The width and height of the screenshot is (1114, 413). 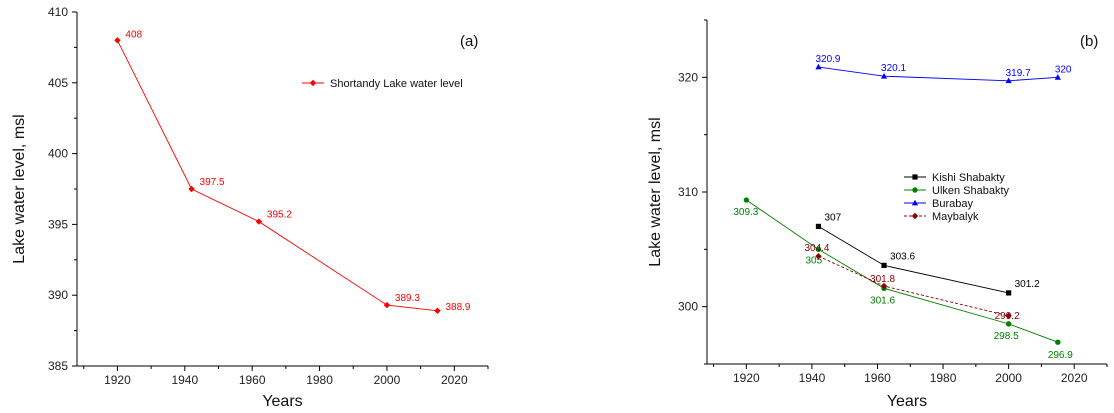 What do you see at coordinates (58, 154) in the screenshot?
I see `a-y-tick-label: 400` at bounding box center [58, 154].